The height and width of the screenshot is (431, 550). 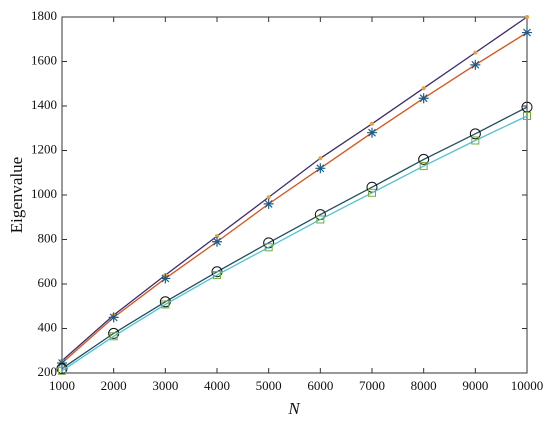 I want to click on x-tick-label: 4000, so click(x=217, y=385).